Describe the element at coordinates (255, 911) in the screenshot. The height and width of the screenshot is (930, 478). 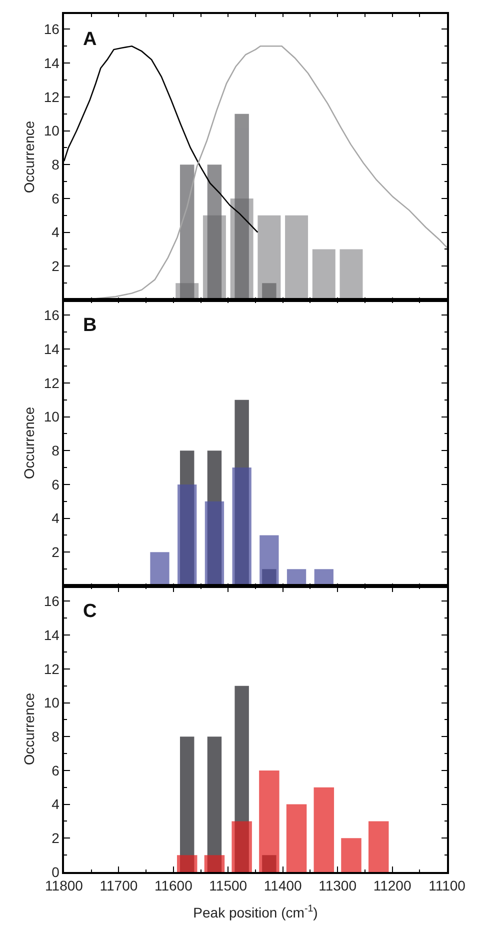
I see `x-axis-title: Peak position (cm$^{-1}$)` at that location.